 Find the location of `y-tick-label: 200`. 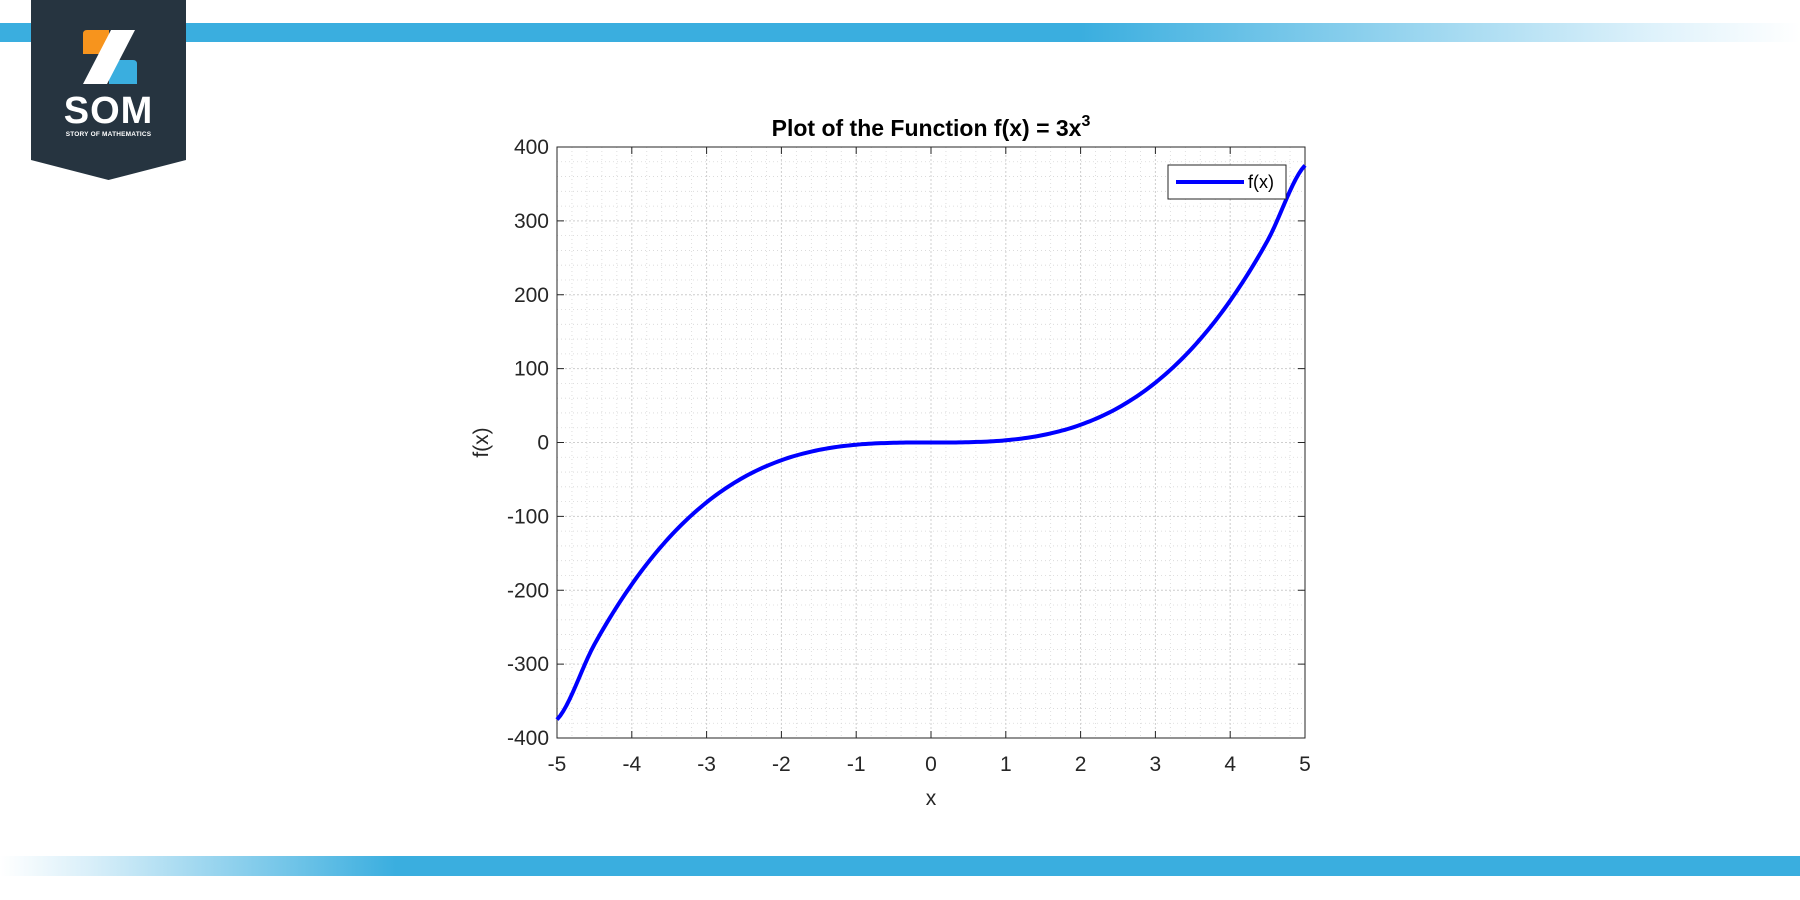

y-tick-label: 200 is located at coordinates (531, 295).